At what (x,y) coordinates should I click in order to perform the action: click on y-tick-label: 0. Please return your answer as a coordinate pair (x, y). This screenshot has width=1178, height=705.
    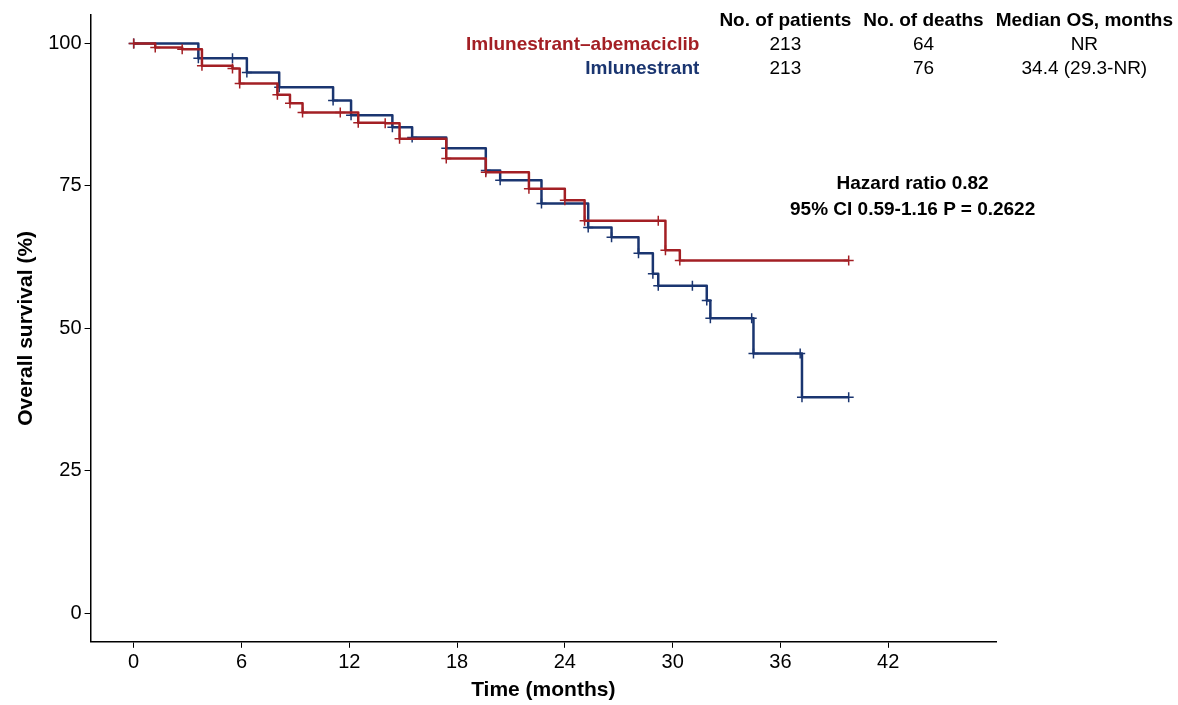
    Looking at the image, I should click on (76, 611).